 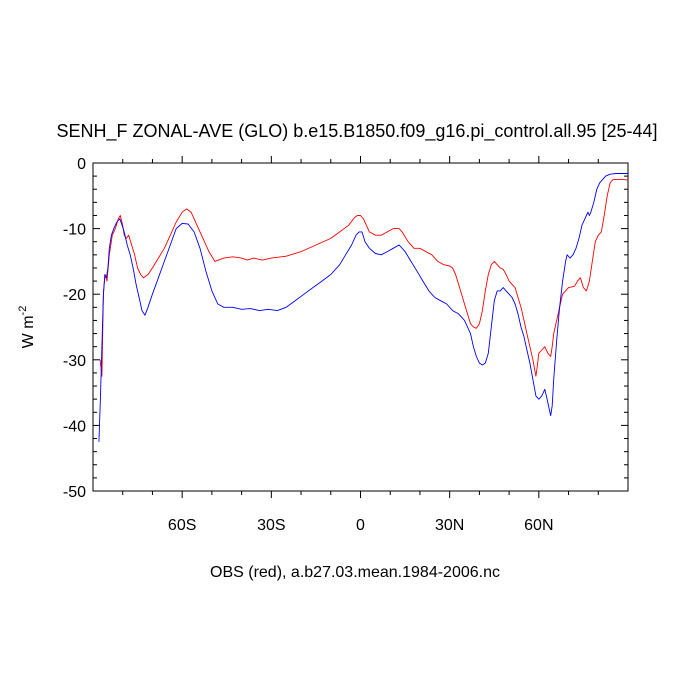 What do you see at coordinates (538, 525) in the screenshot?
I see `x-tick-label: 60N` at bounding box center [538, 525].